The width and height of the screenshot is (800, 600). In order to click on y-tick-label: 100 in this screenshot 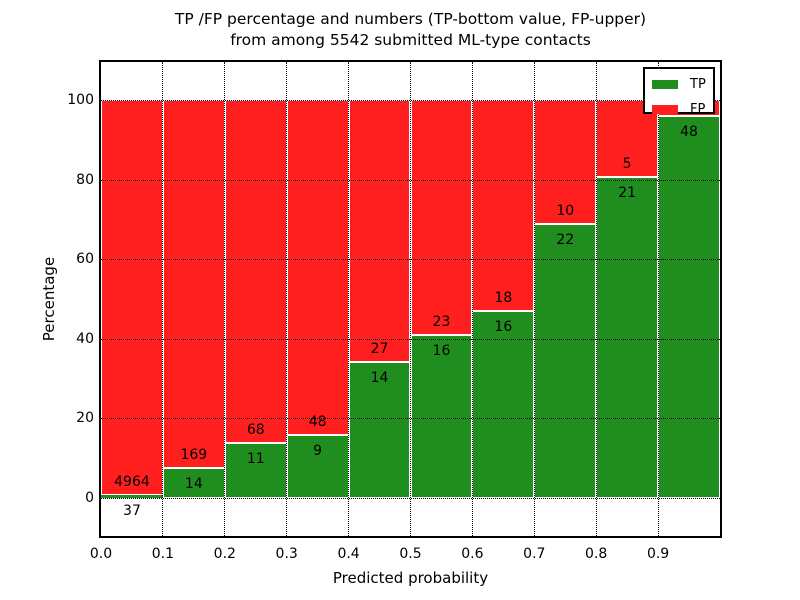, I will do `click(80, 100)`.